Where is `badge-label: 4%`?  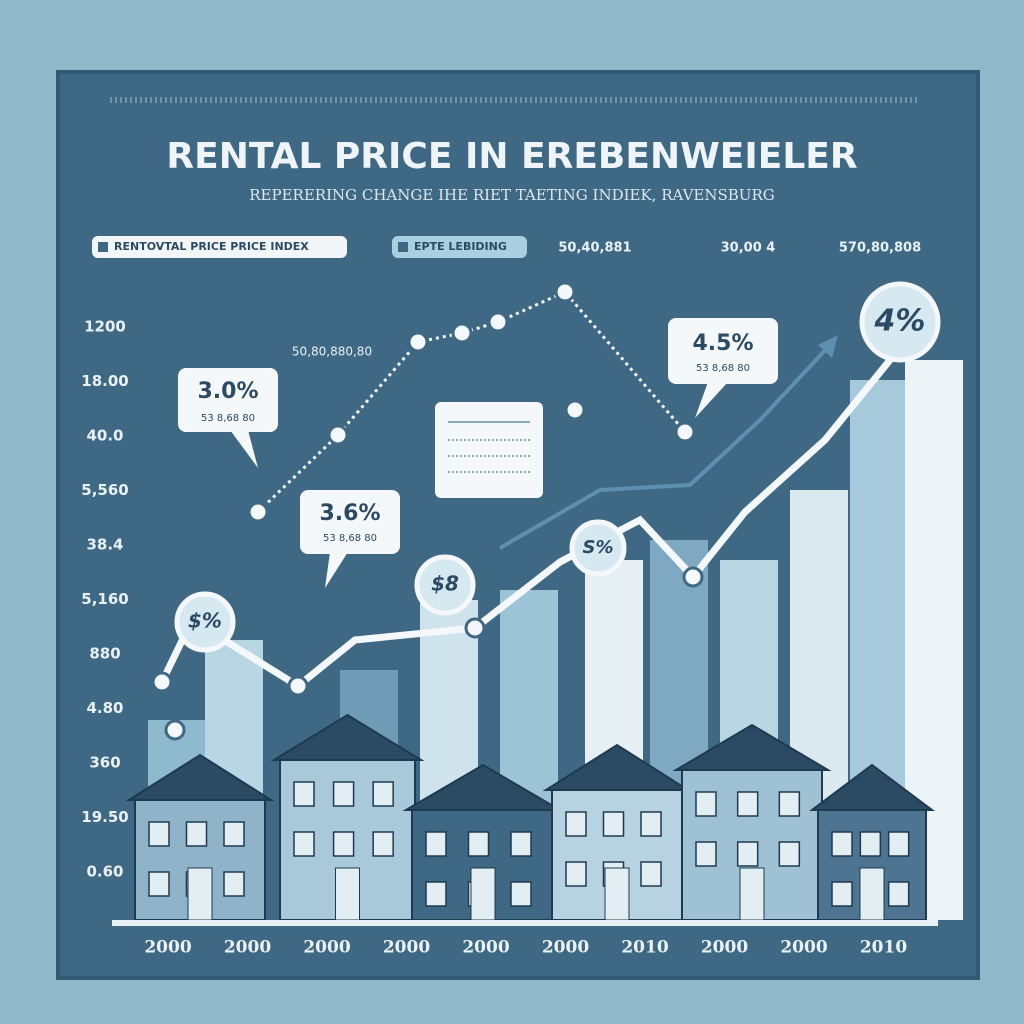
badge-label: 4% is located at coordinates (900, 321).